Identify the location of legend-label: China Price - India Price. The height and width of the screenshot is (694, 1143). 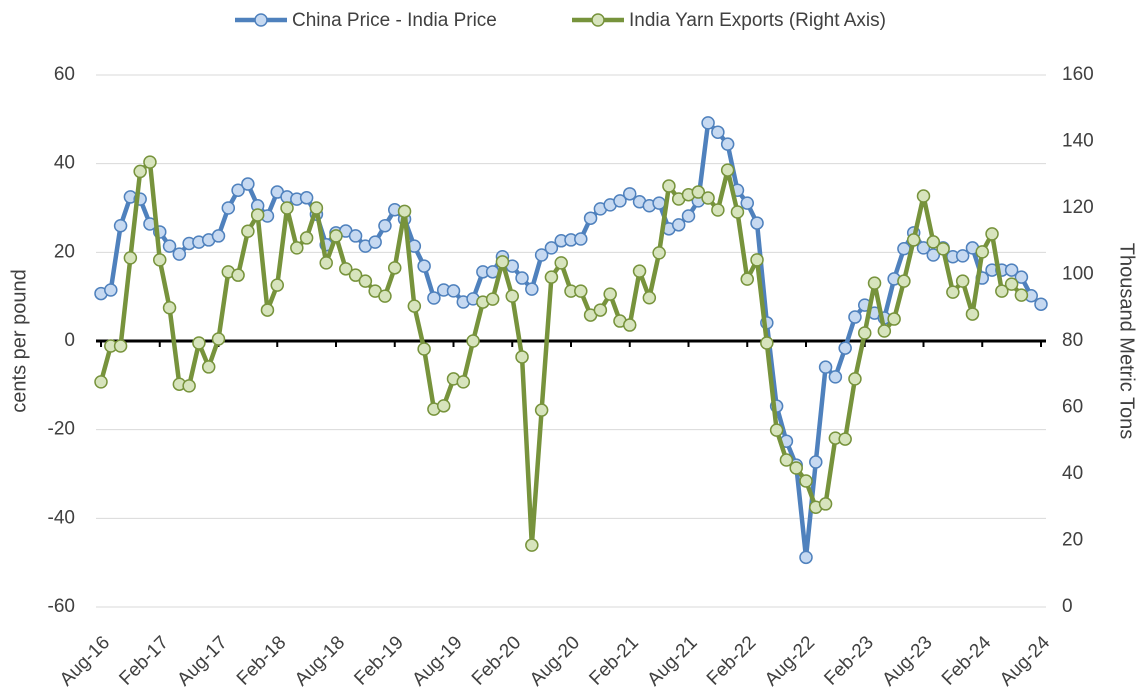
(394, 20).